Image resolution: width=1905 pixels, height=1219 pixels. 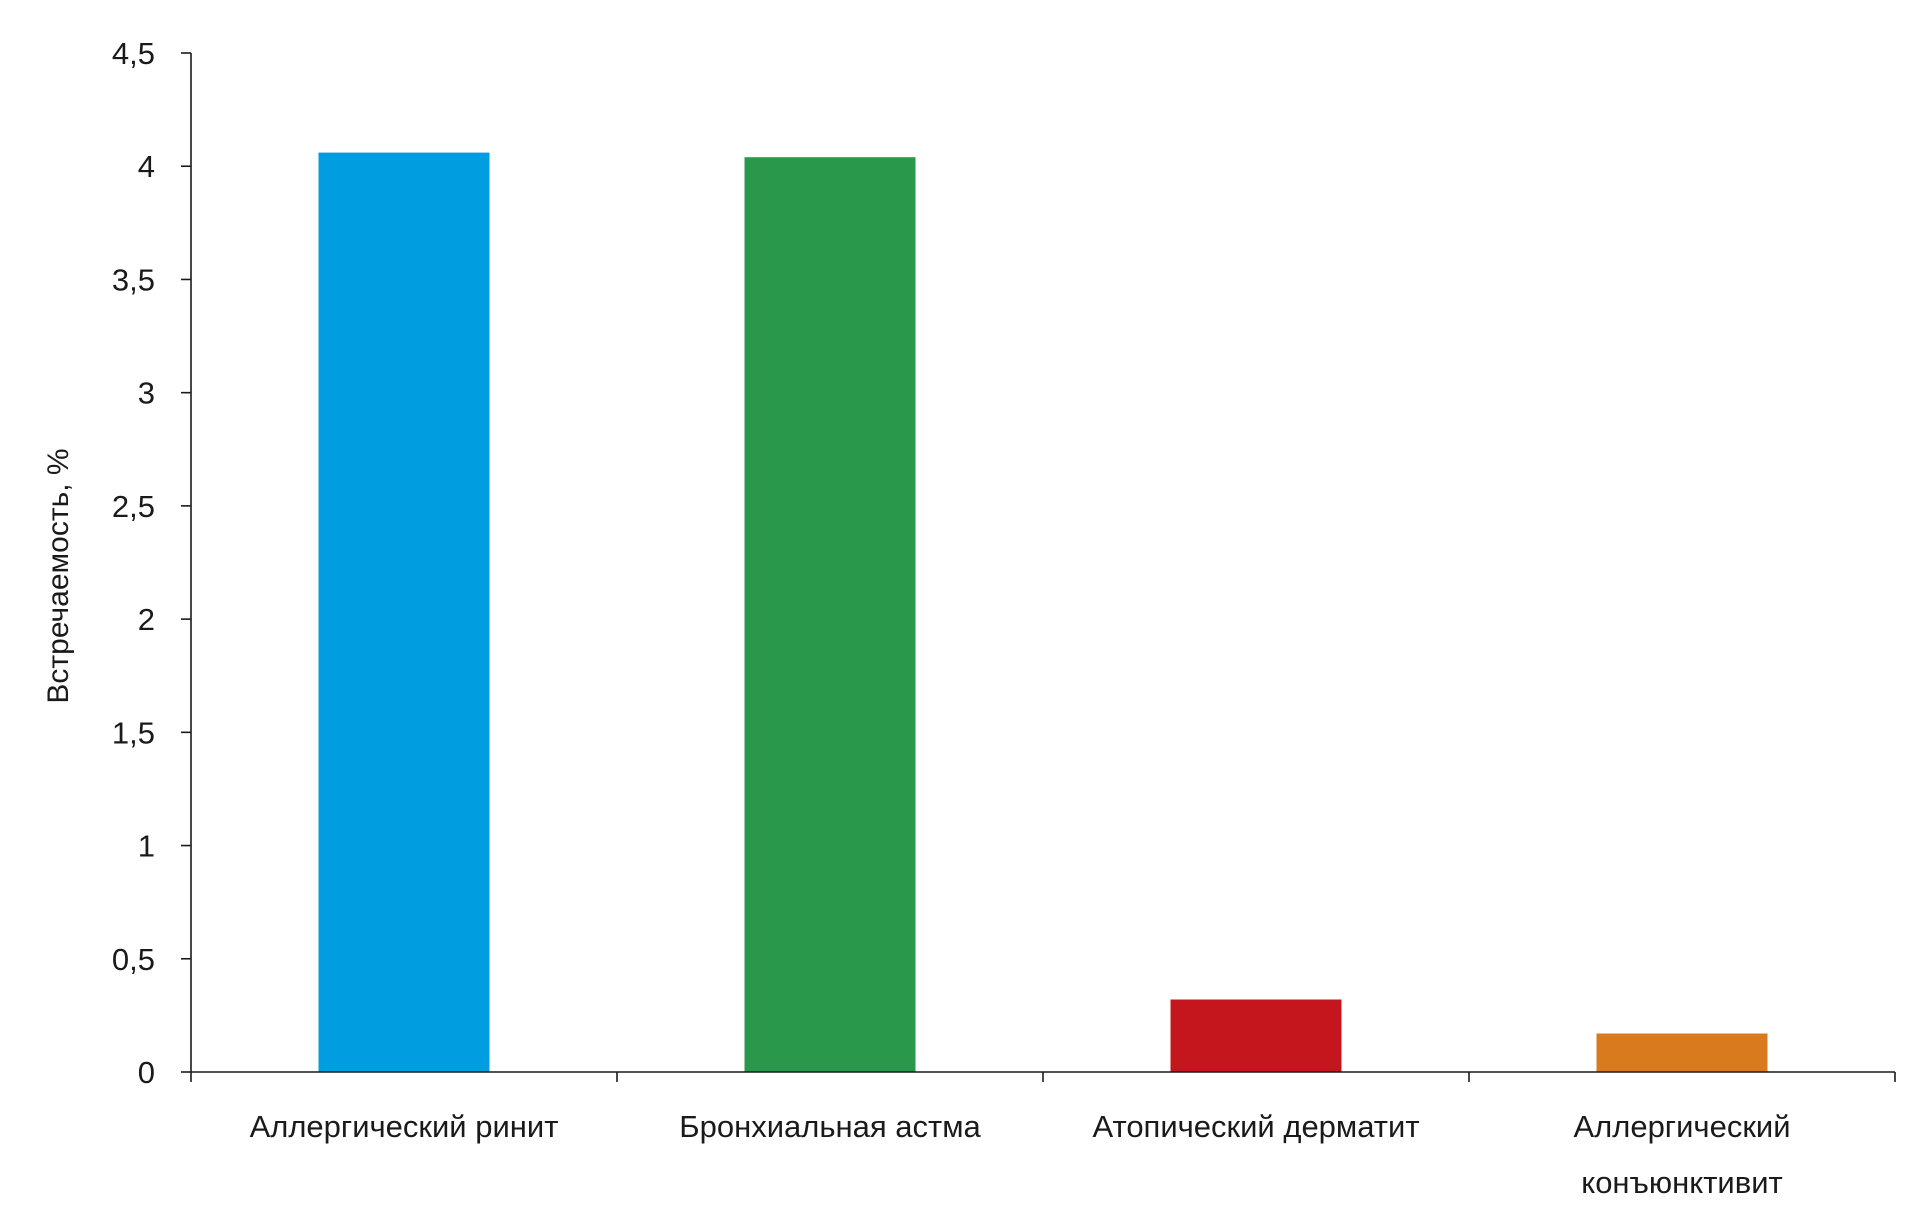 What do you see at coordinates (146, 166) in the screenshot?
I see `y-tick-label: 4` at bounding box center [146, 166].